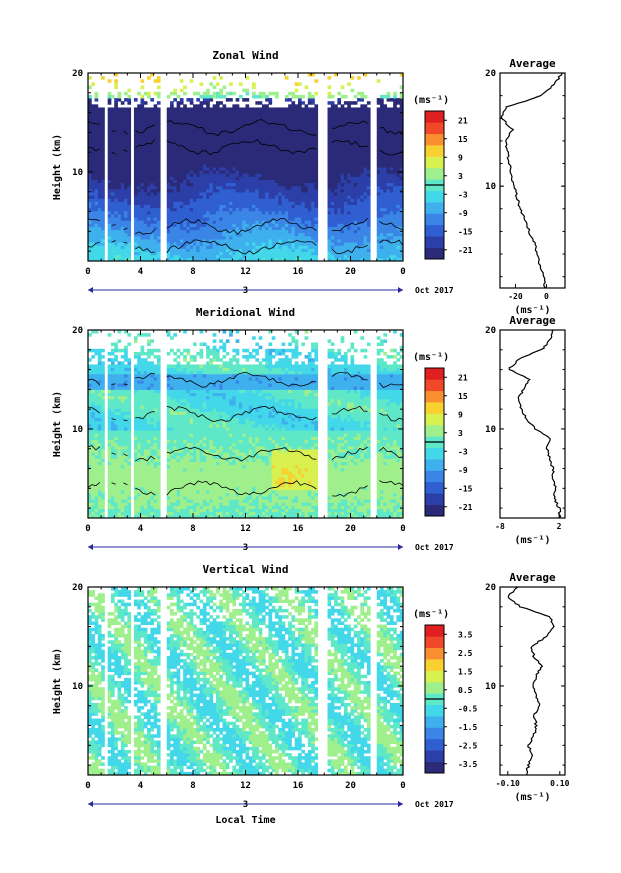 The height and width of the screenshot is (873, 621). I want to click on colorbar-tick-label: 9, so click(460, 414).